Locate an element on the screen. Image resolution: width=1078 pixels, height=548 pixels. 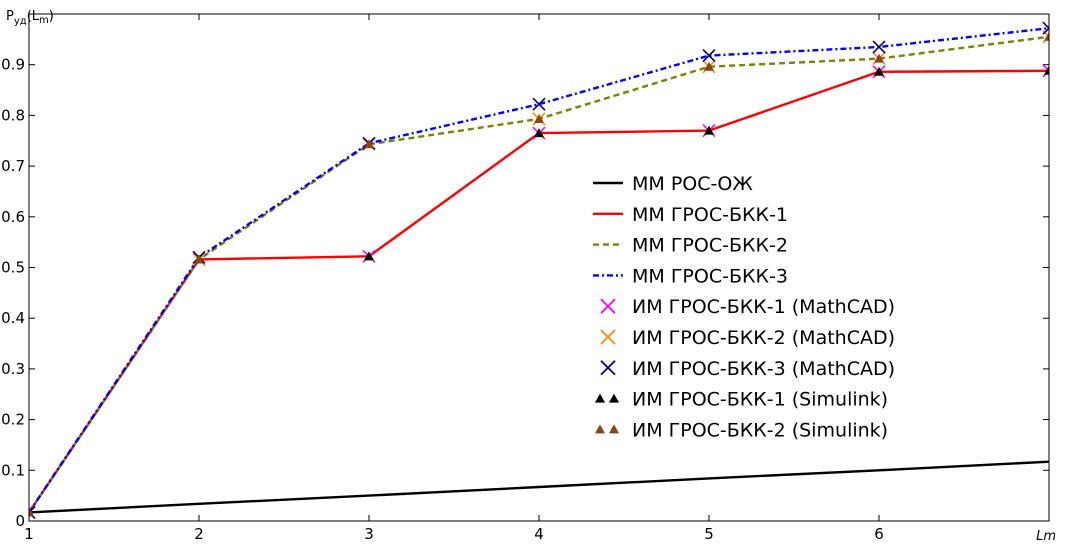
y-tick-label: 0.9 is located at coordinates (13, 65).